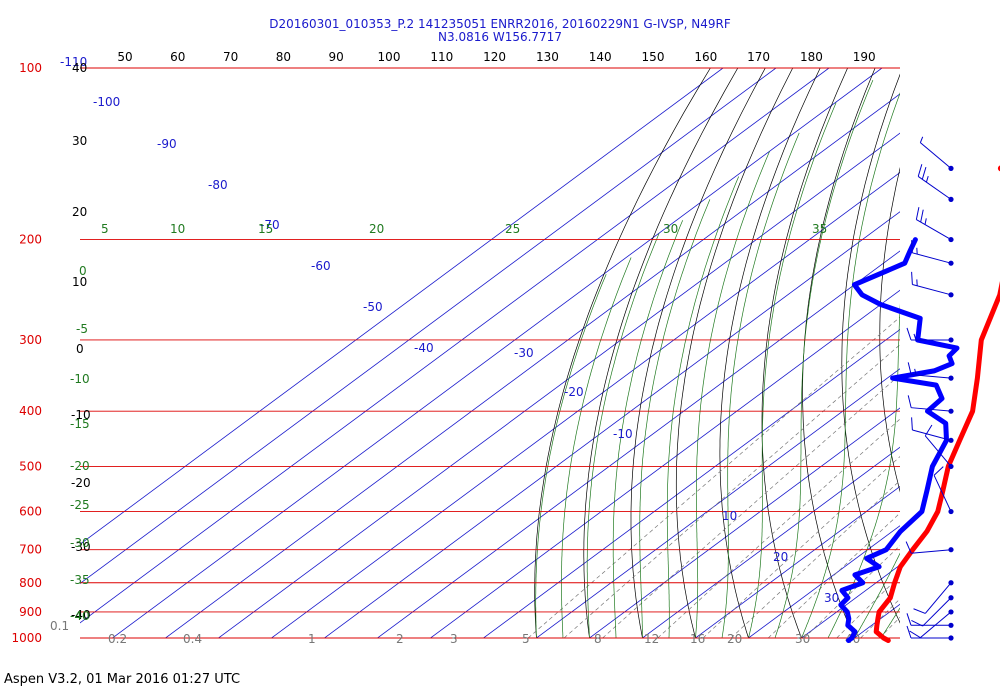 This screenshot has height=700, width=1000. Describe the element at coordinates (321, 266) in the screenshot. I see `isotherm-label: -60` at that location.